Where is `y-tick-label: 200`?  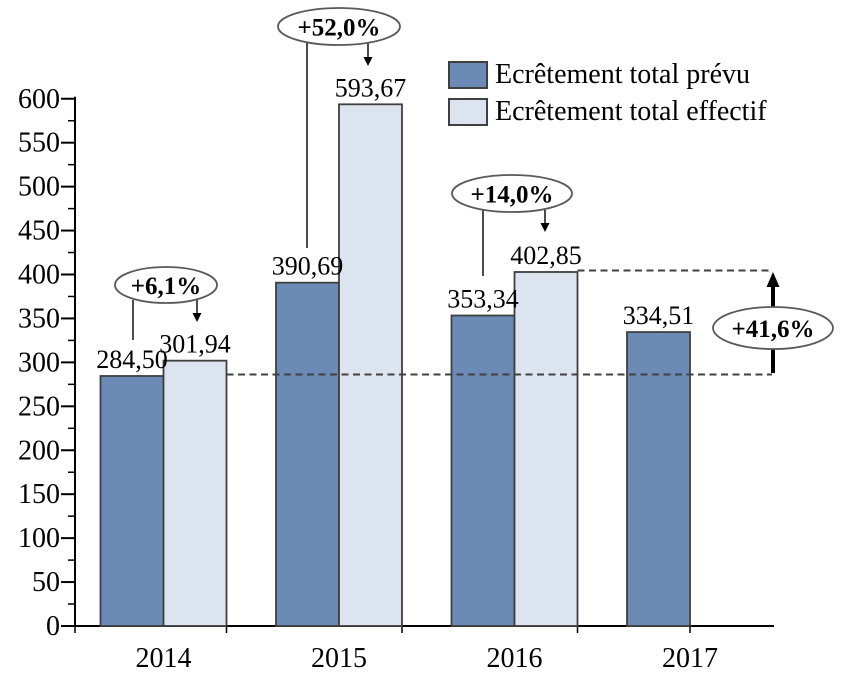
y-tick-label: 200 is located at coordinates (39, 450).